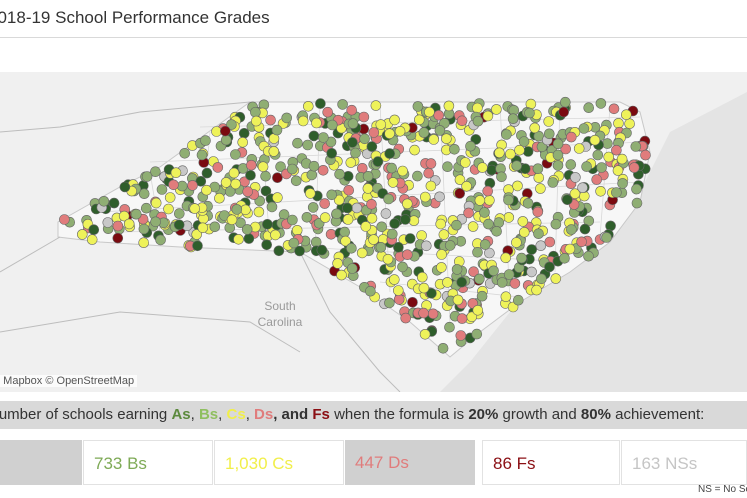 This screenshot has width=747, height=498. Describe the element at coordinates (684, 462) in the screenshot. I see `grade-ns-count: 163 NSs` at that location.